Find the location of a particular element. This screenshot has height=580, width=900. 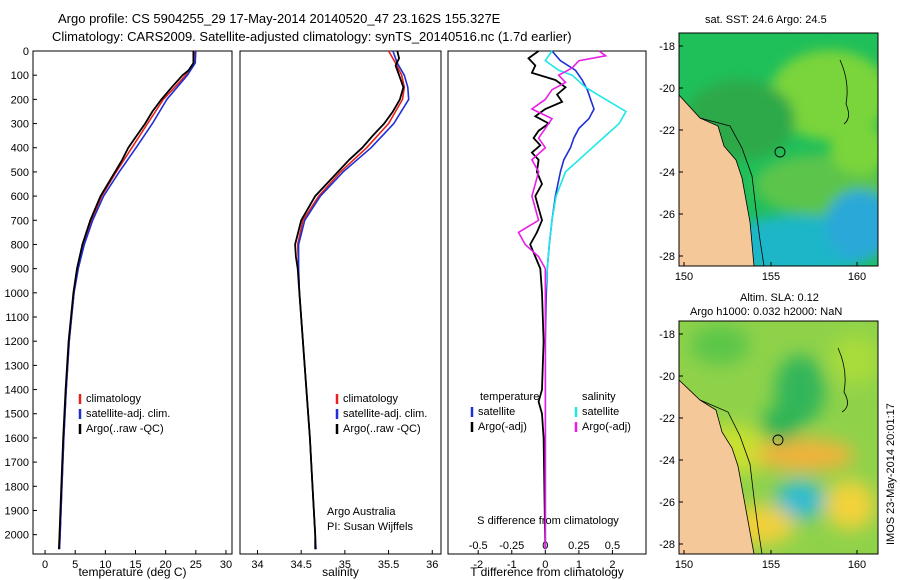

sla-reef-contour is located at coordinates (842, 380).